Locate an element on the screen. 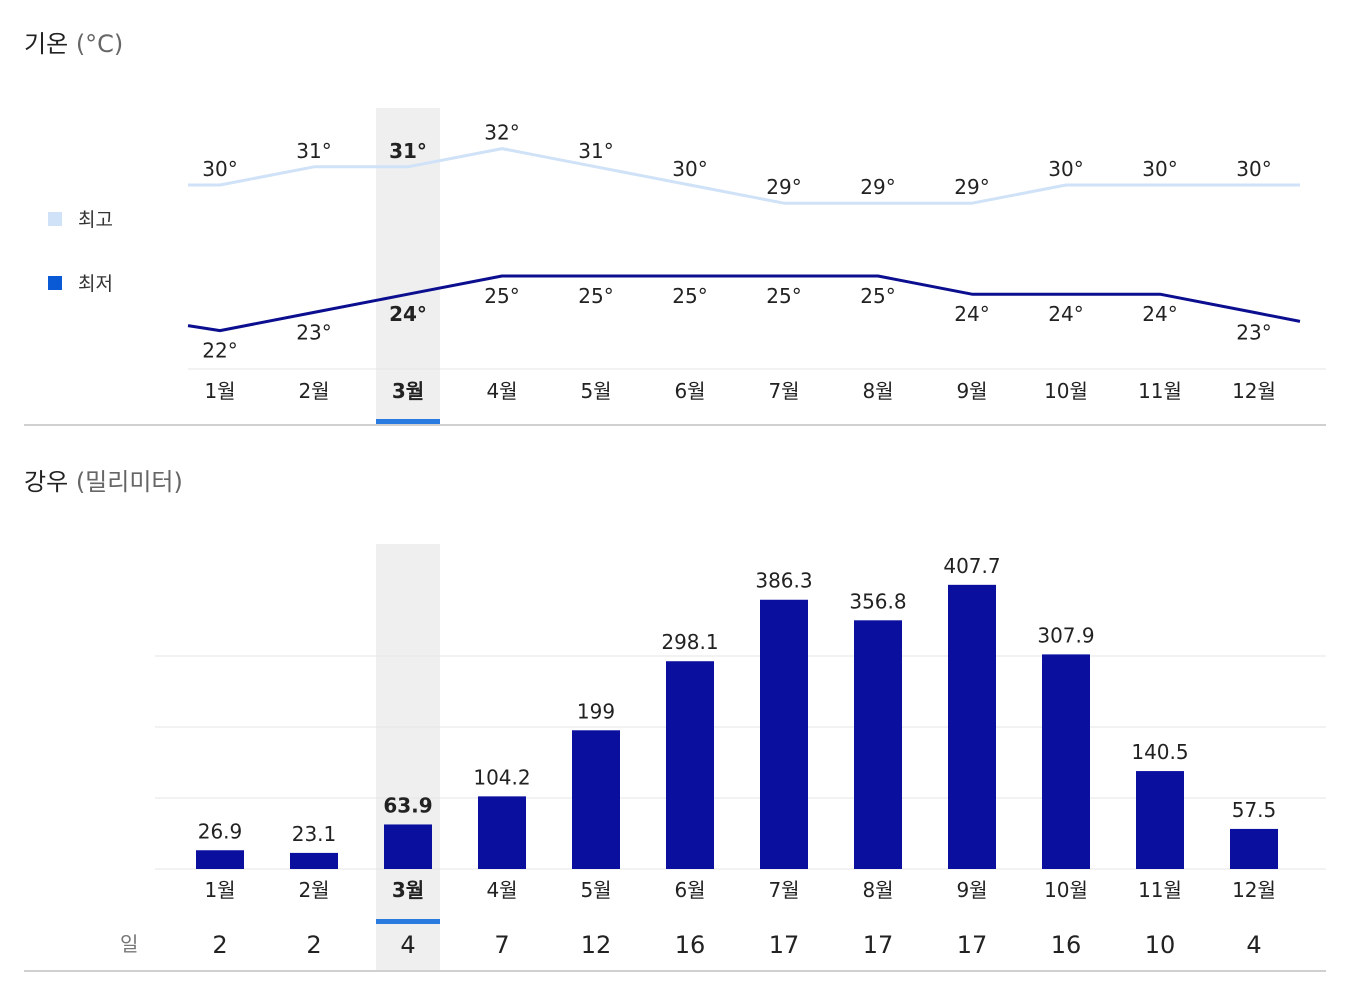  temp-month-label: 8월 is located at coordinates (877, 391).